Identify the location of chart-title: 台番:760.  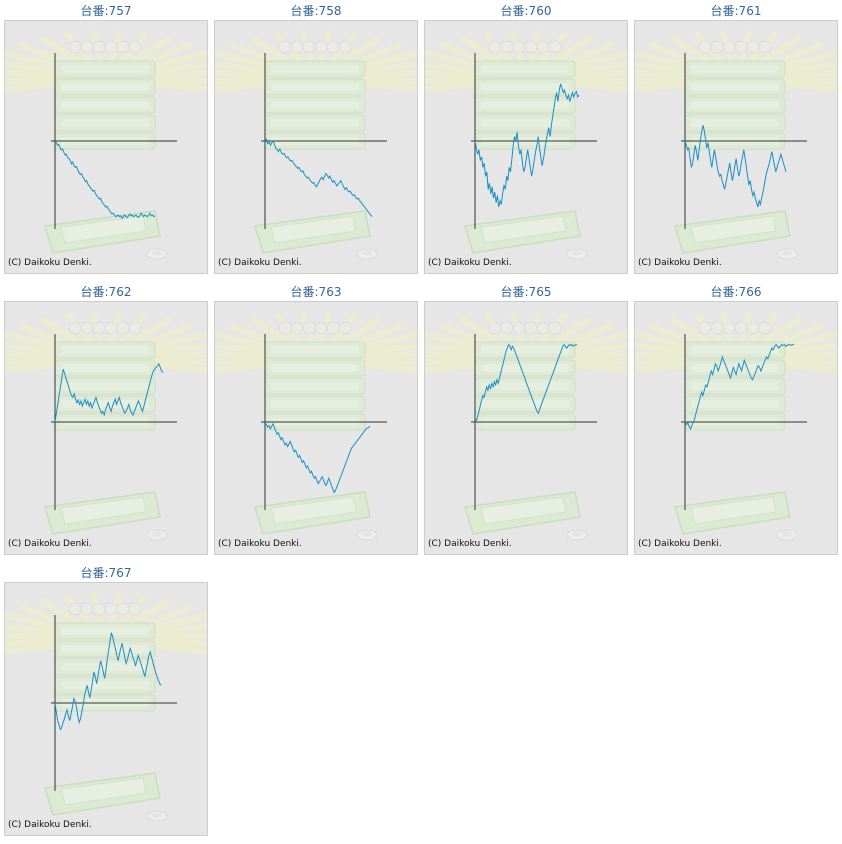
(526, 11).